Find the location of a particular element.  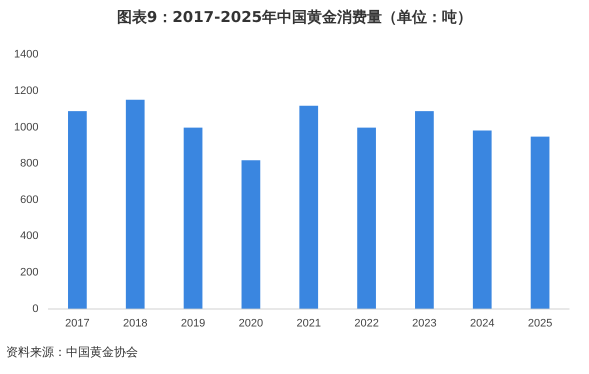

x-tick-label: 2024 is located at coordinates (482, 323).